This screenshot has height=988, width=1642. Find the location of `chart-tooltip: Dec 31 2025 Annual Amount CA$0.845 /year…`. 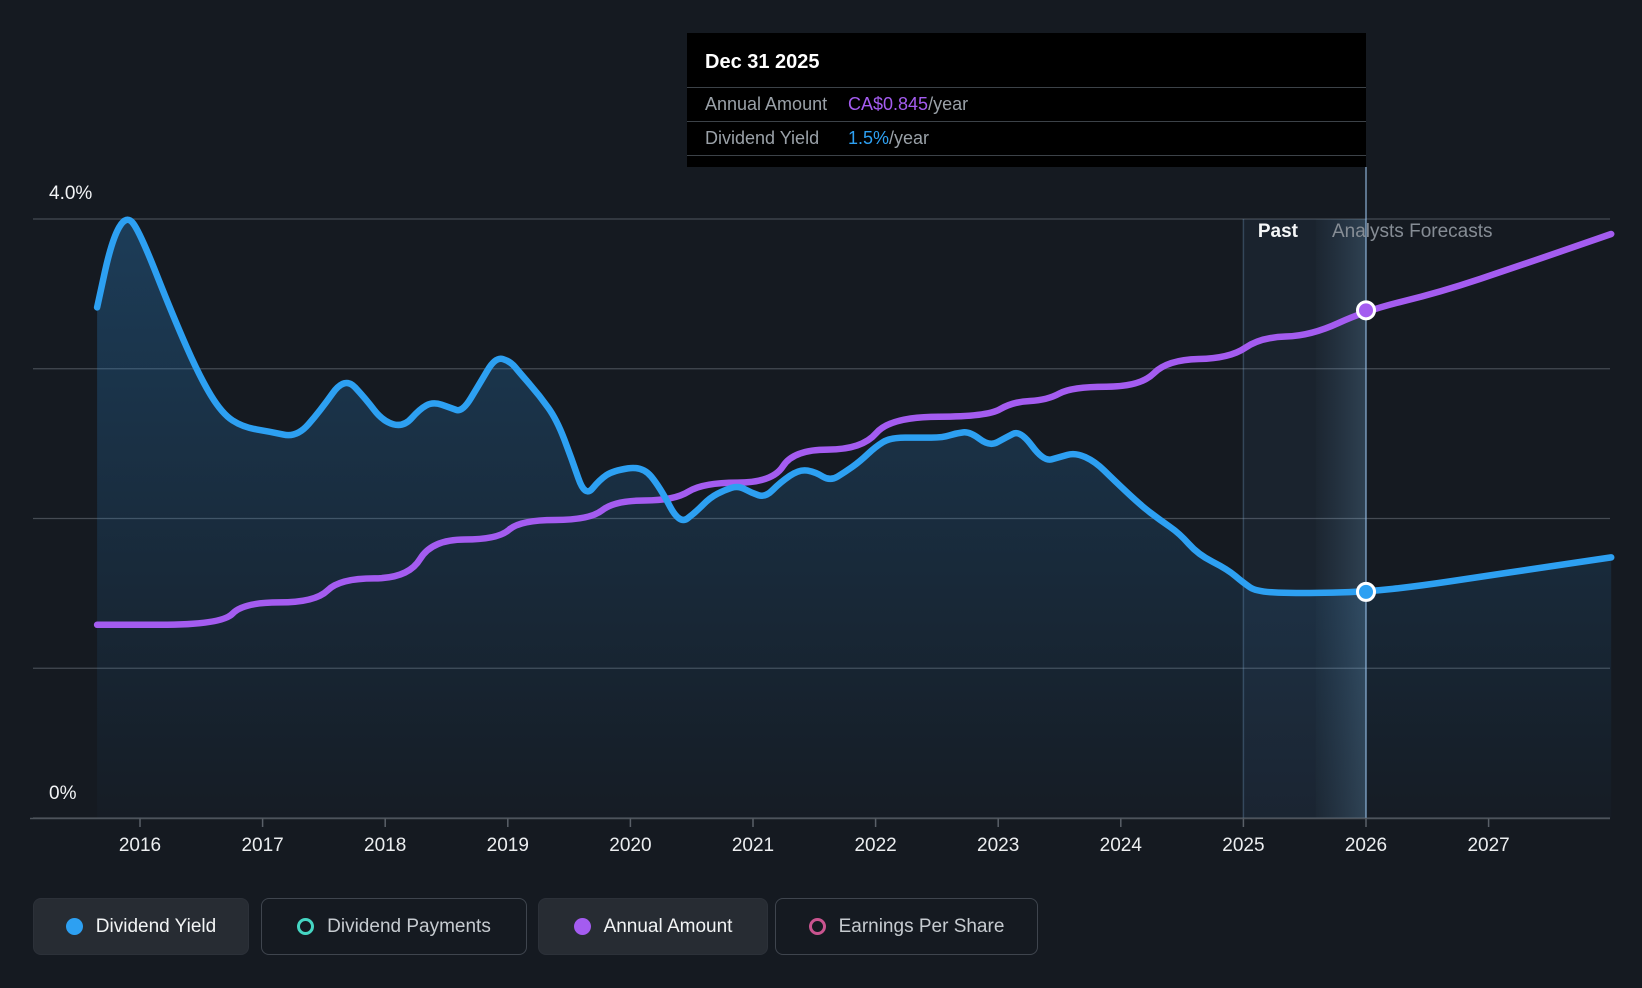

chart-tooltip: Dec 31 2025 Annual Amount CA$0.845 /year… is located at coordinates (1026, 100).